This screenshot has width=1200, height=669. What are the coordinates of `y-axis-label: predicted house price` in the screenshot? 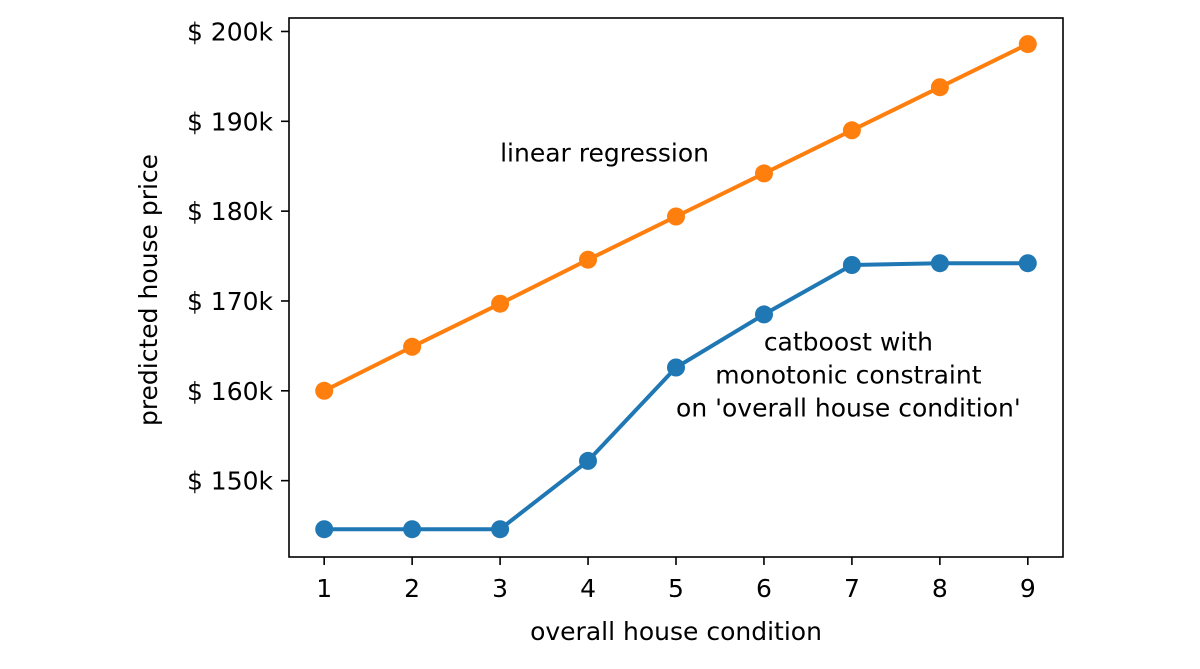 It's located at (148, 290).